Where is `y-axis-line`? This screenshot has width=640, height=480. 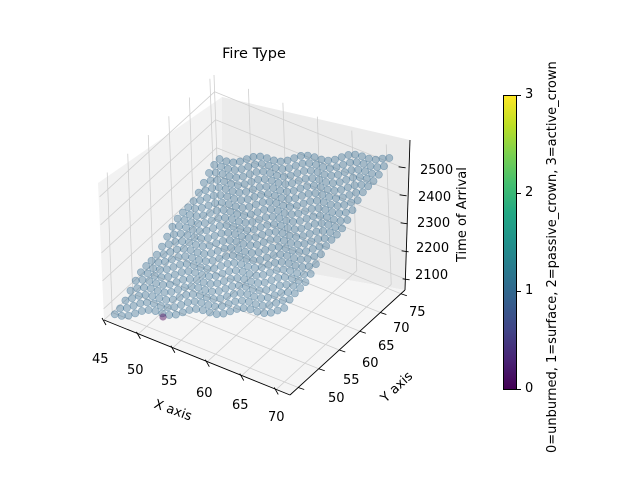
y-axis-line is located at coordinates (347, 342).